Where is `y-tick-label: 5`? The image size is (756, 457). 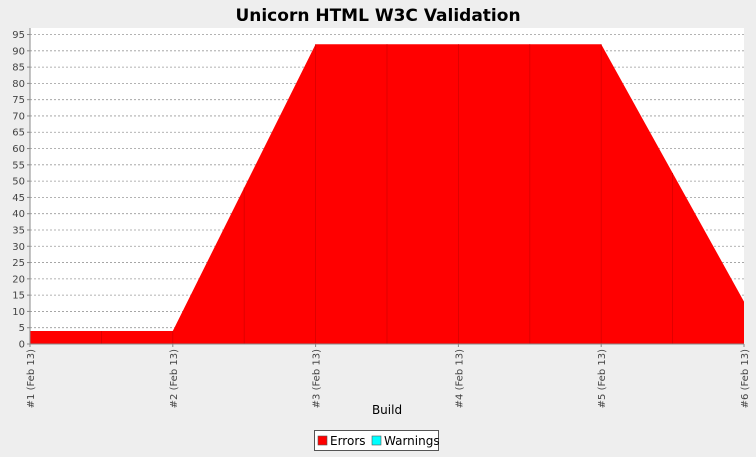
y-tick-label: 5 is located at coordinates (22, 328).